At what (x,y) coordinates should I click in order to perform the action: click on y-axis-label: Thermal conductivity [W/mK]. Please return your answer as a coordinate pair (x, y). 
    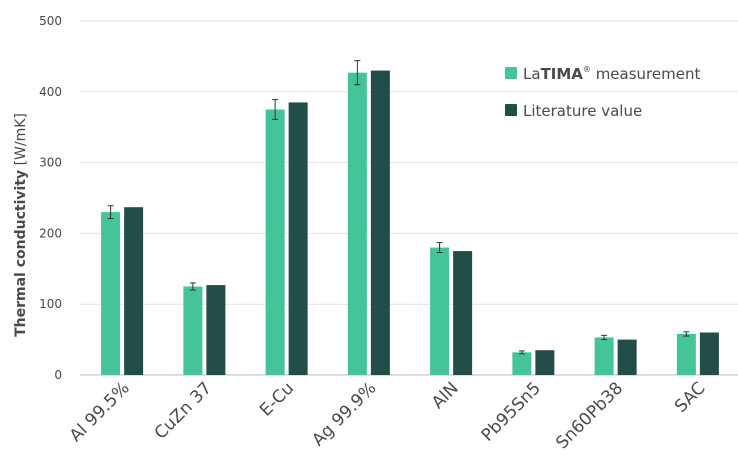
    Looking at the image, I should click on (21, 225).